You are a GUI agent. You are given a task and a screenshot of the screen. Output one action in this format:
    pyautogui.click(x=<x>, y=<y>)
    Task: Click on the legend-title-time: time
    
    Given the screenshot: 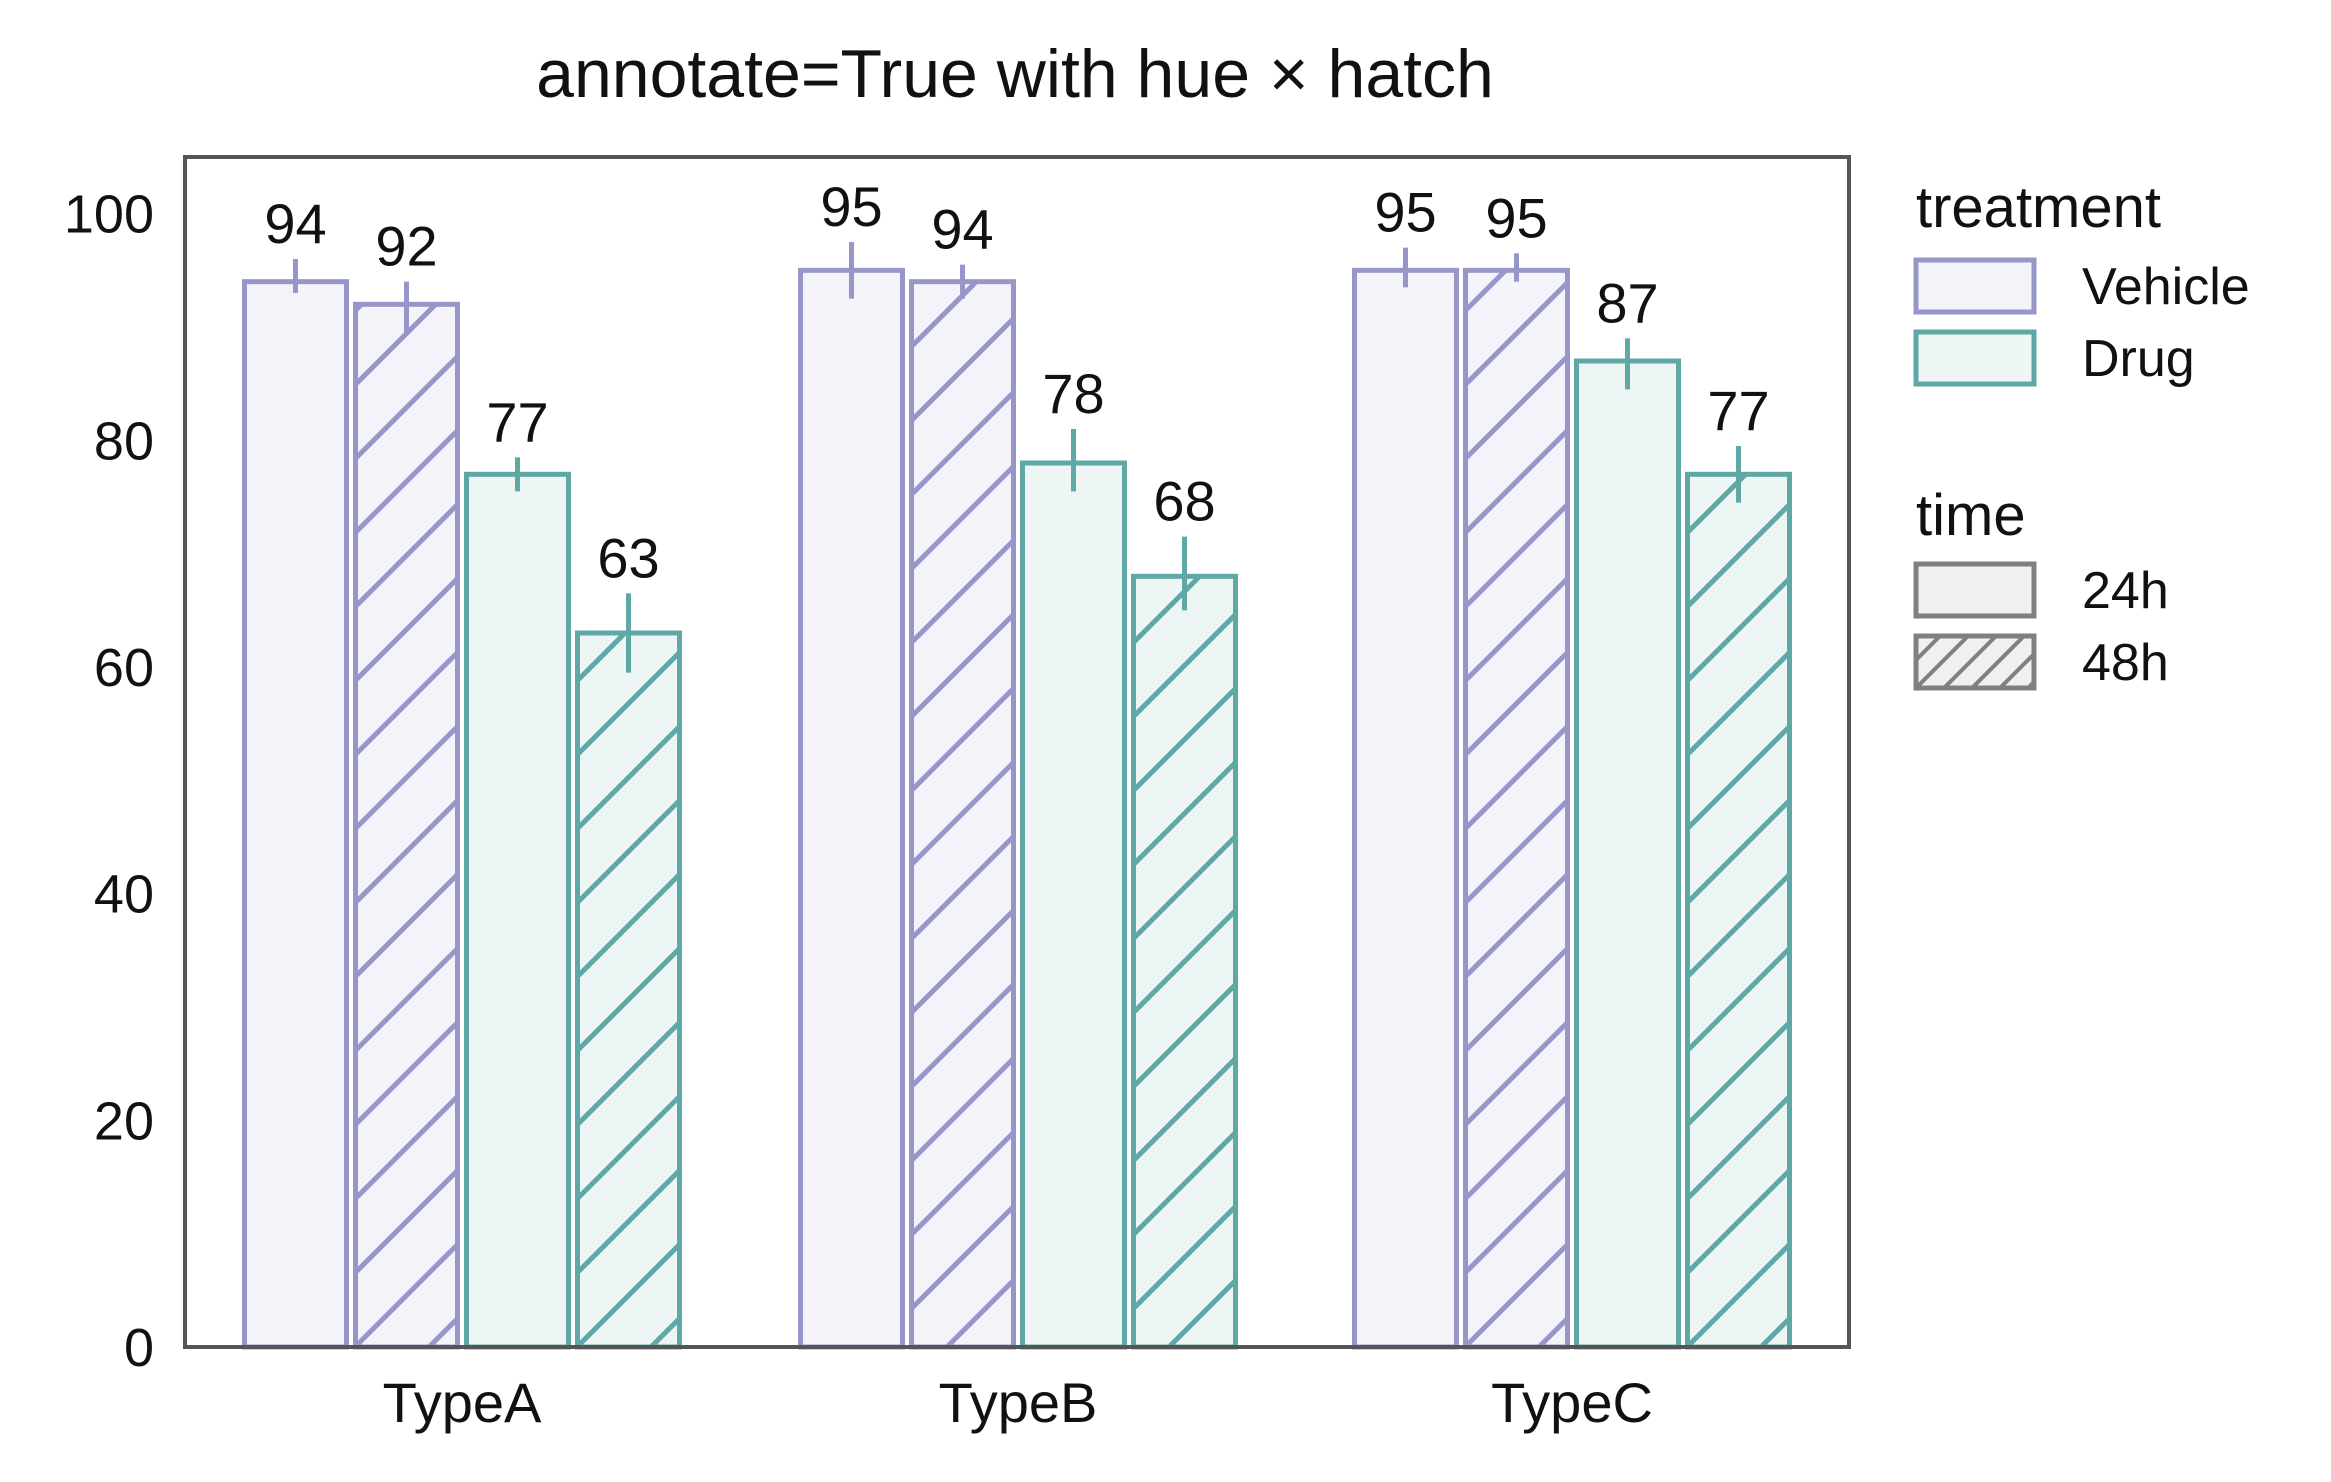 What is the action you would take?
    pyautogui.click(x=1971, y=515)
    